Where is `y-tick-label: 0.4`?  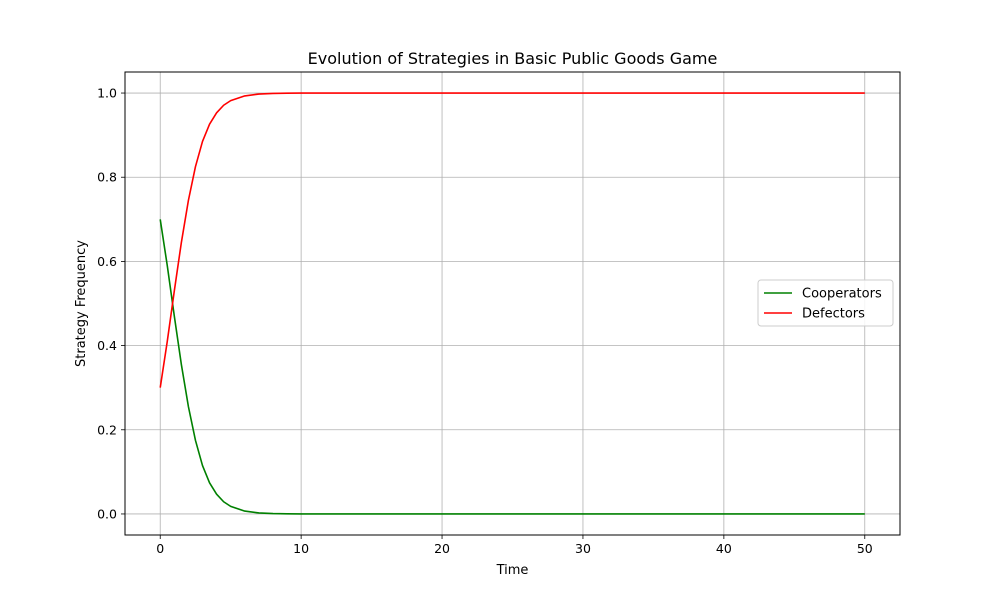 y-tick-label: 0.4 is located at coordinates (107, 345).